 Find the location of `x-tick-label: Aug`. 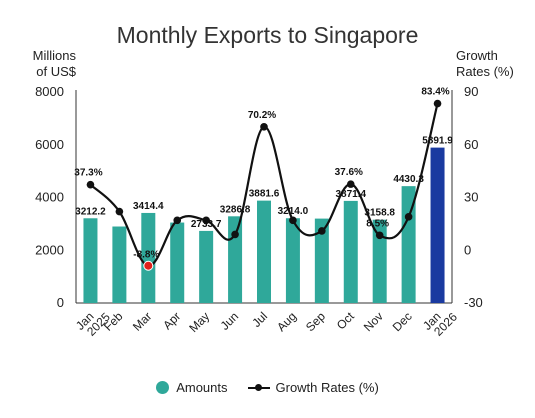

x-tick-label: Aug is located at coordinates (286, 321).